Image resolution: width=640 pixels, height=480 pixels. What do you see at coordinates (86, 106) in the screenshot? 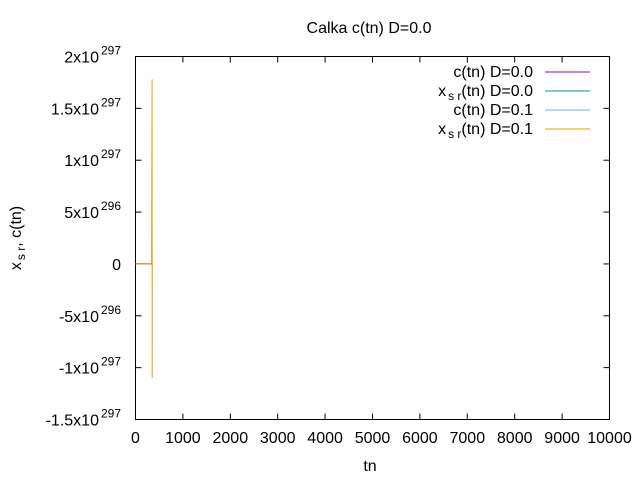
I see `y-tick-label: 1.5x10 297` at bounding box center [86, 106].